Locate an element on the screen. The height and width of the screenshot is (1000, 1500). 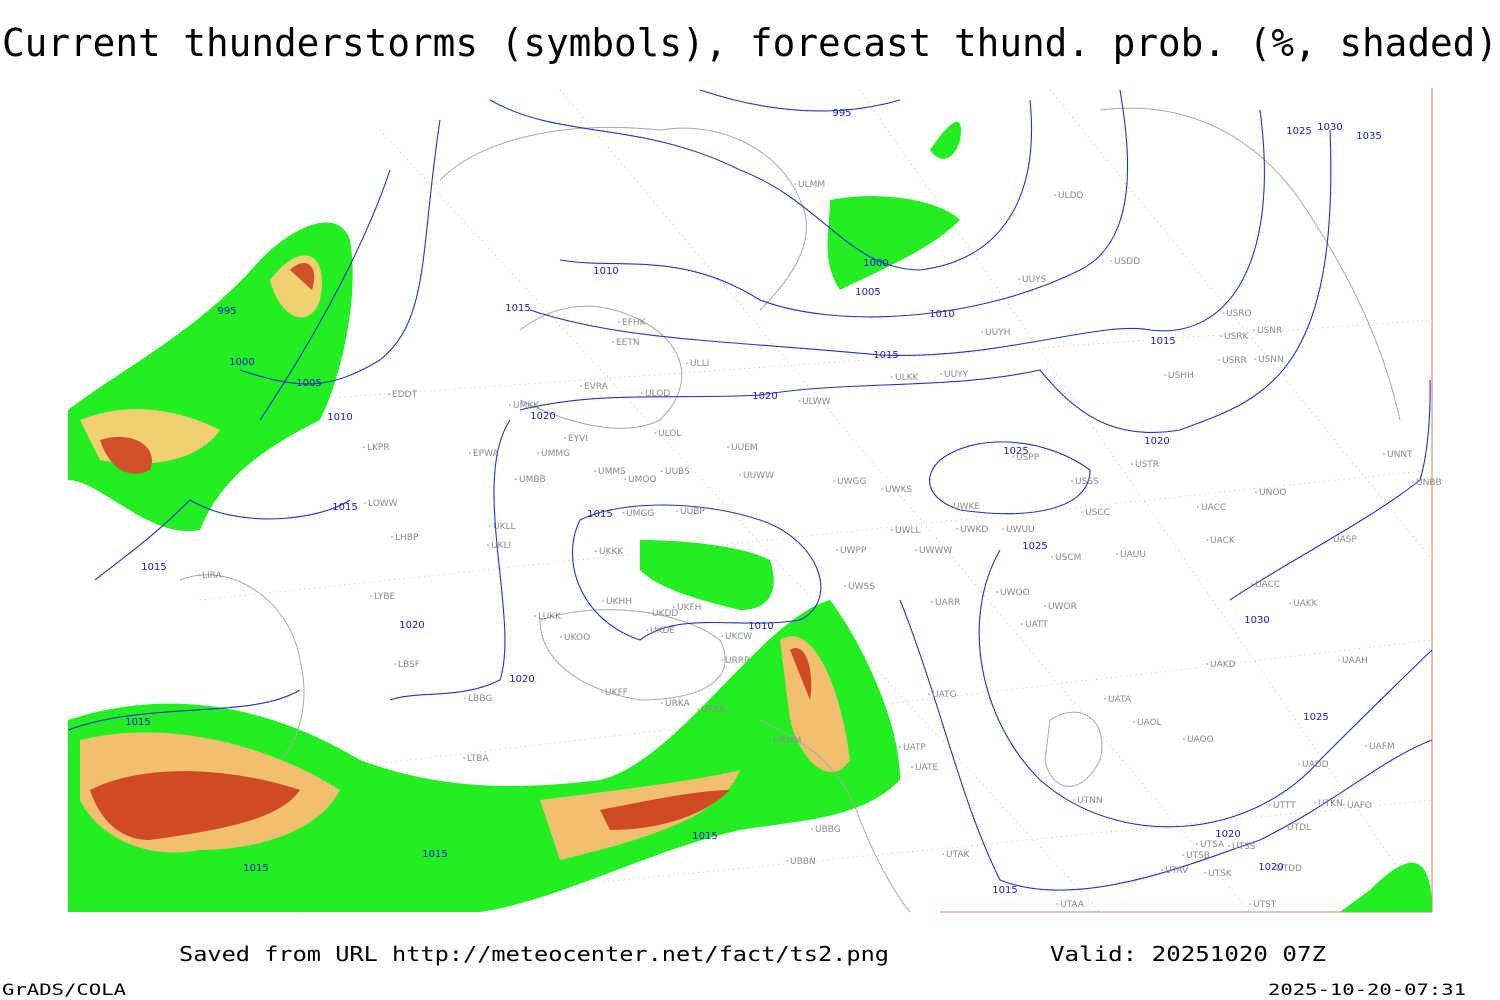
station-label: EFHK is located at coordinates (634, 323).